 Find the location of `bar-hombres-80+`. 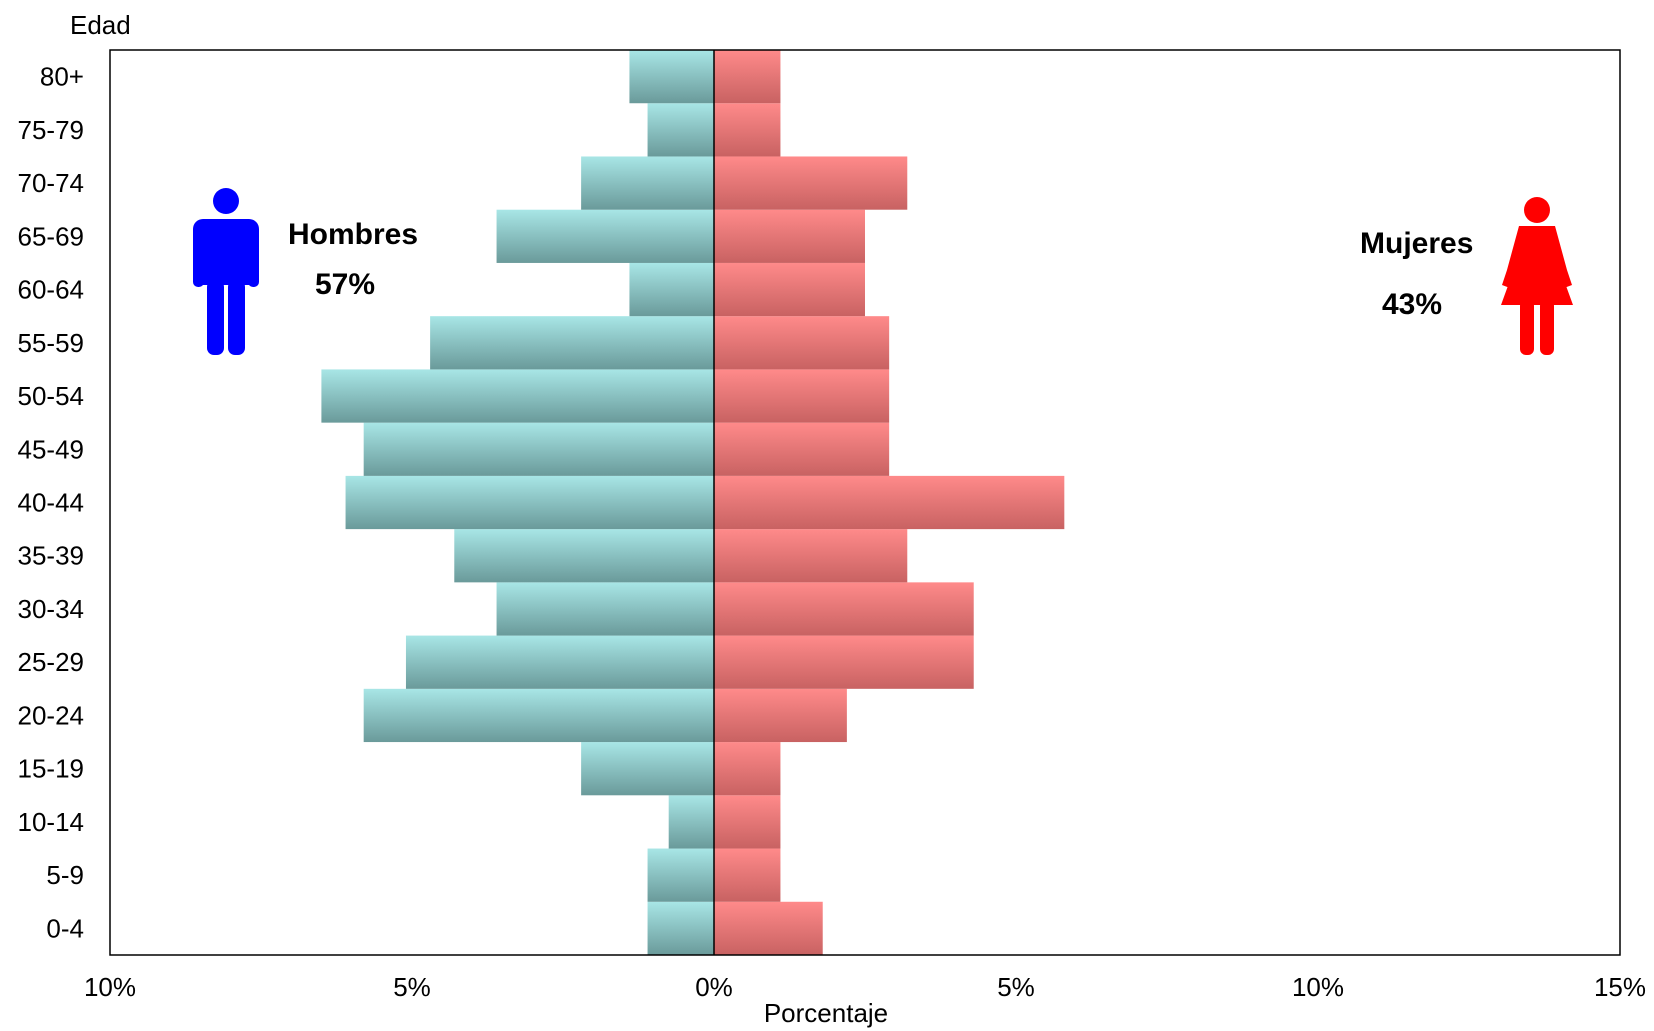

bar-hombres-80+ is located at coordinates (671, 77).